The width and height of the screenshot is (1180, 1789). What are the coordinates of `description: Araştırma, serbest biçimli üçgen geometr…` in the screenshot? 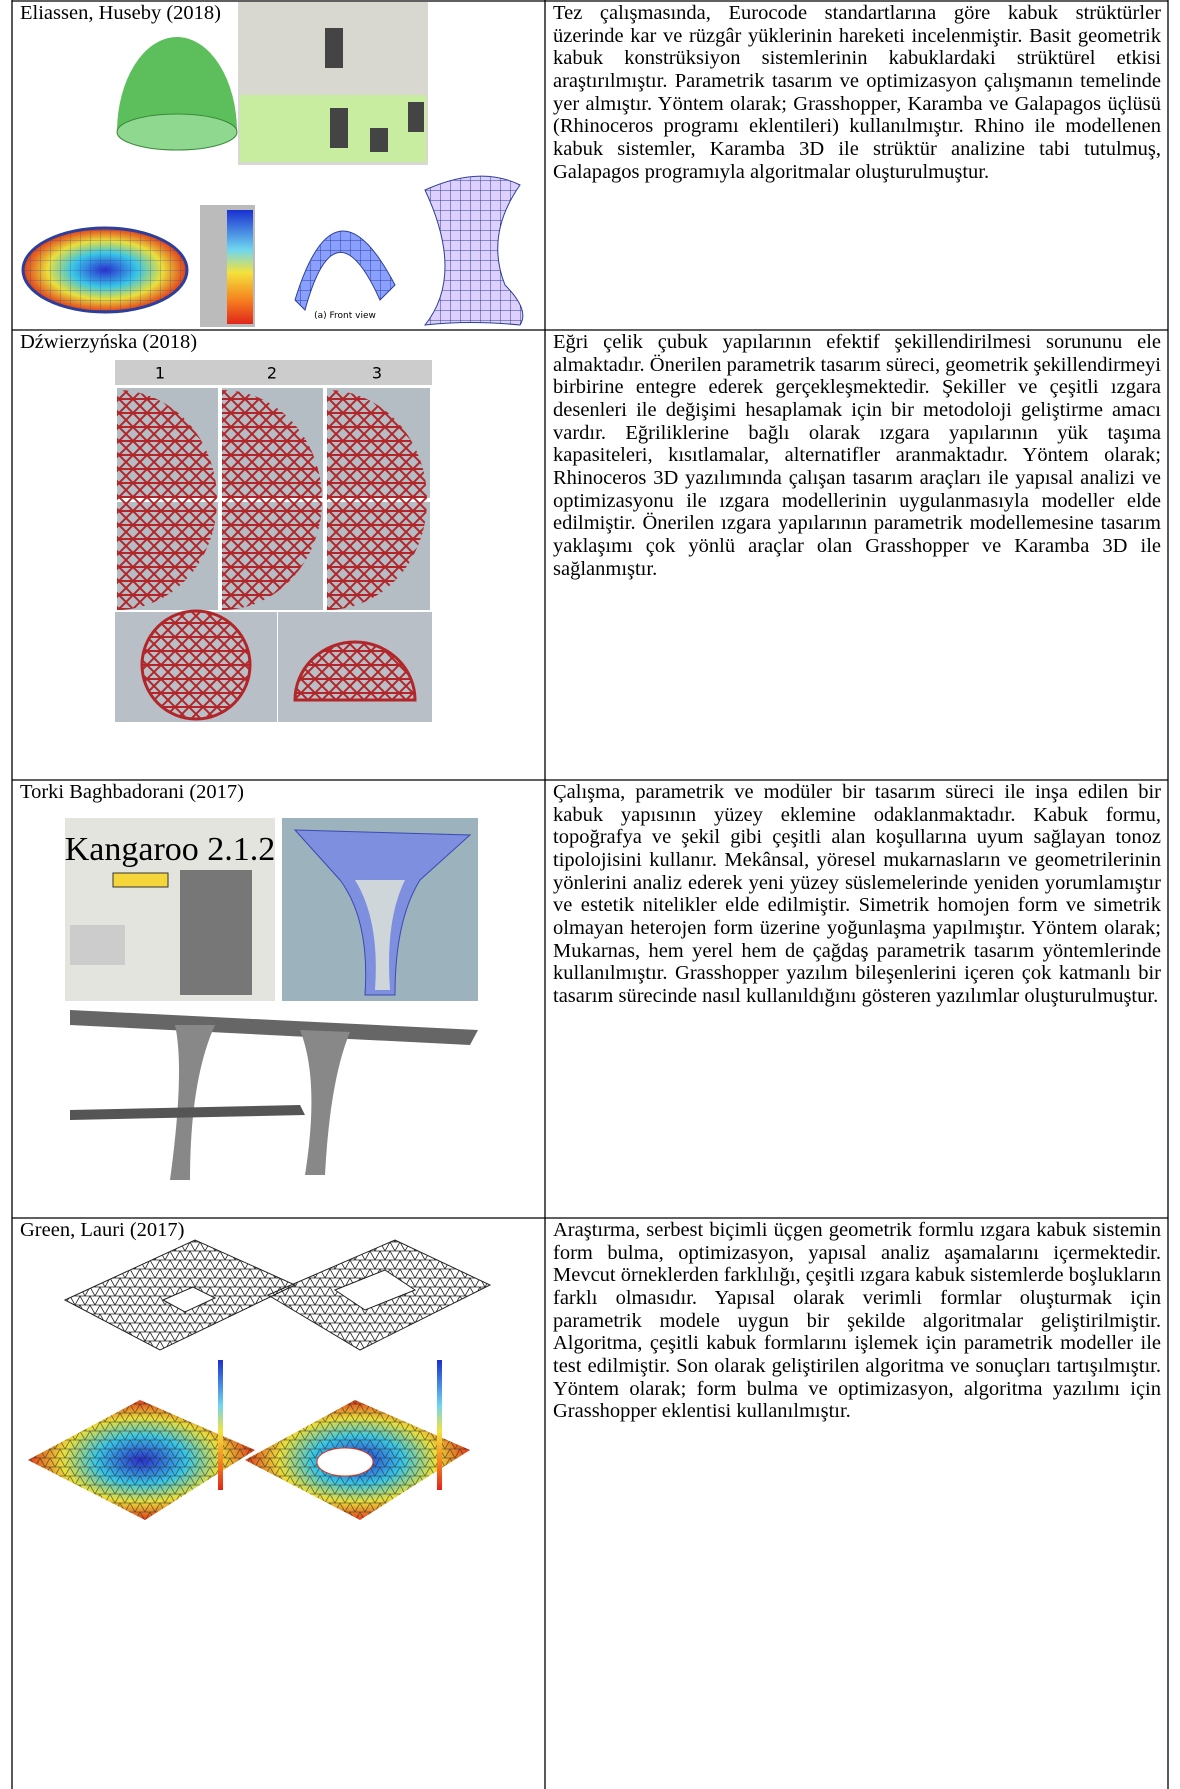 It's located at (857, 1321).